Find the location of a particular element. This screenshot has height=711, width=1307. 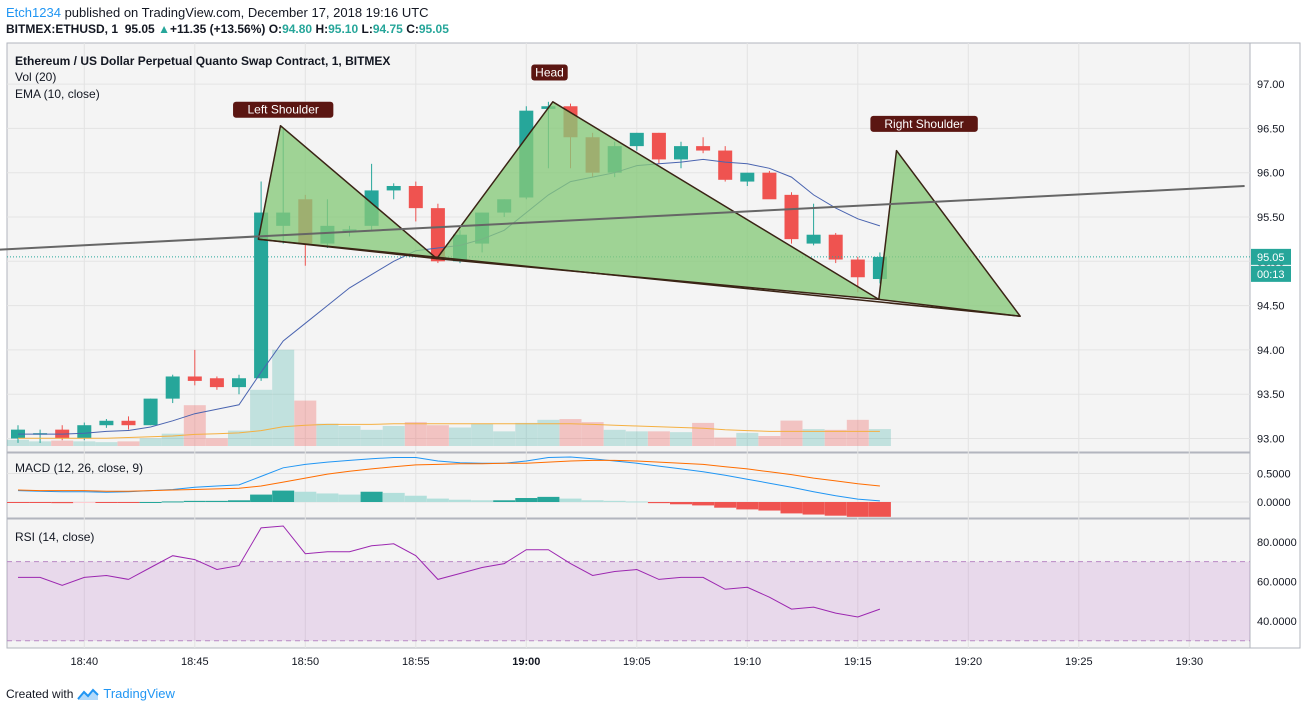

price-tick-label: 97.00 is located at coordinates (1271, 85).